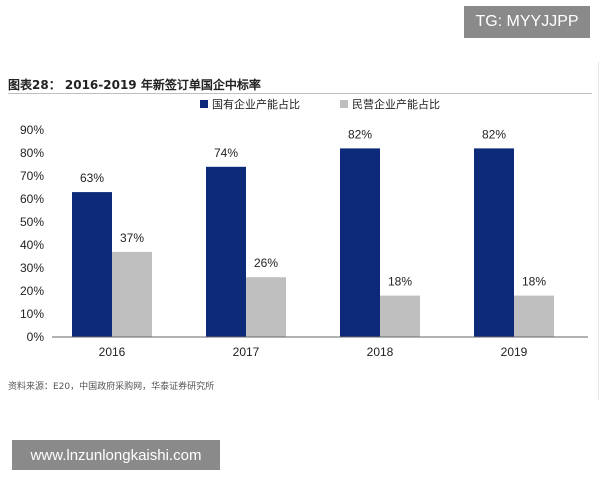  Describe the element at coordinates (246, 352) in the screenshot. I see `x-tick-label: 2017` at that location.